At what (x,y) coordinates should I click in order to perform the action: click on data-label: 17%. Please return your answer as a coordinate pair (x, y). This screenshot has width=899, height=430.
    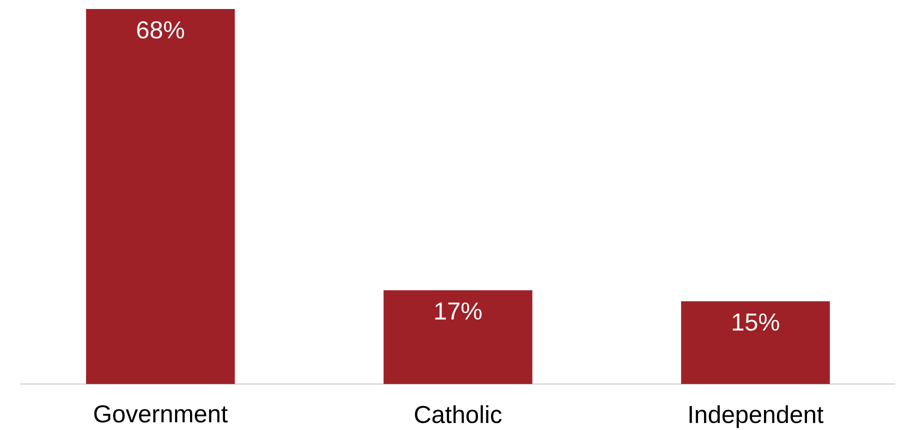
    Looking at the image, I should click on (458, 311).